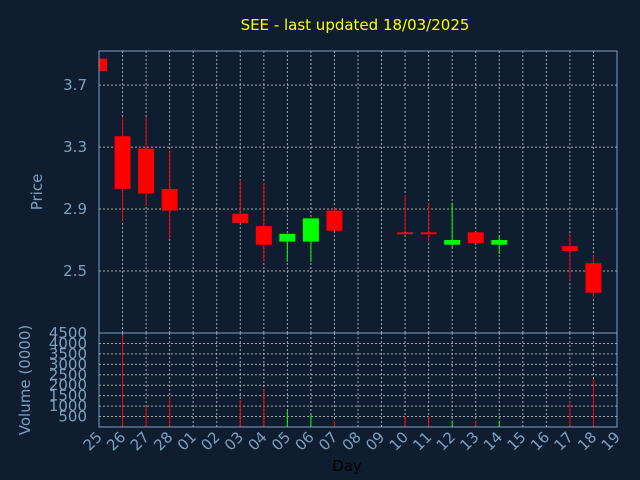  What do you see at coordinates (163, 441) in the screenshot?
I see `x-tick-label: 28` at bounding box center [163, 441].